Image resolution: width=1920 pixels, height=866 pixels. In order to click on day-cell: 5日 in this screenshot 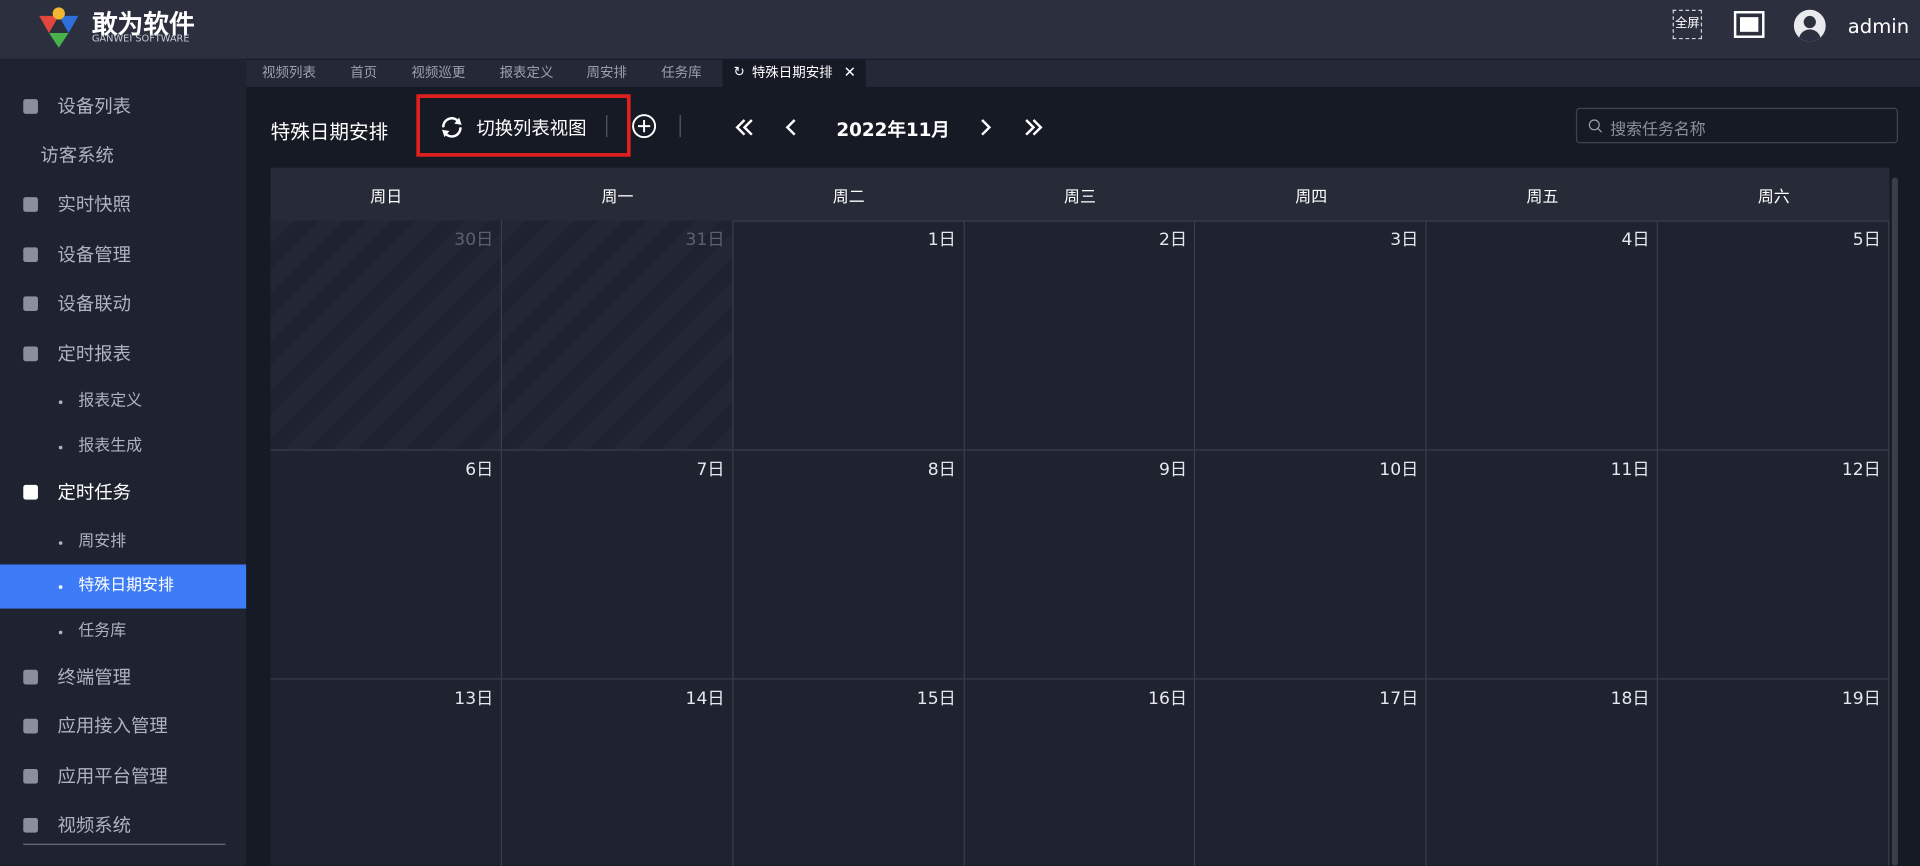, I will do `click(1774, 335)`.